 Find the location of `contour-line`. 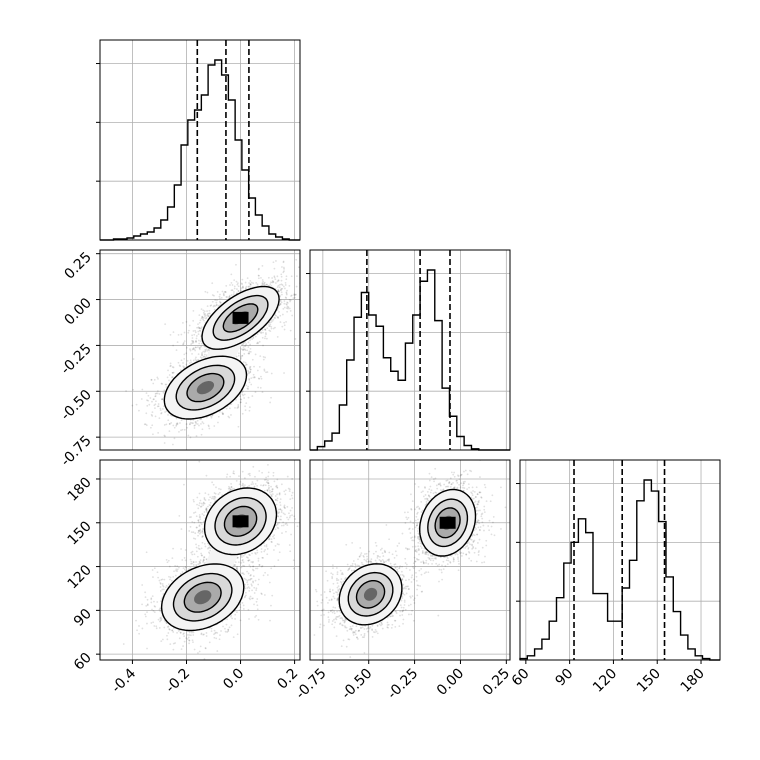

contour-line is located at coordinates (240, 317).